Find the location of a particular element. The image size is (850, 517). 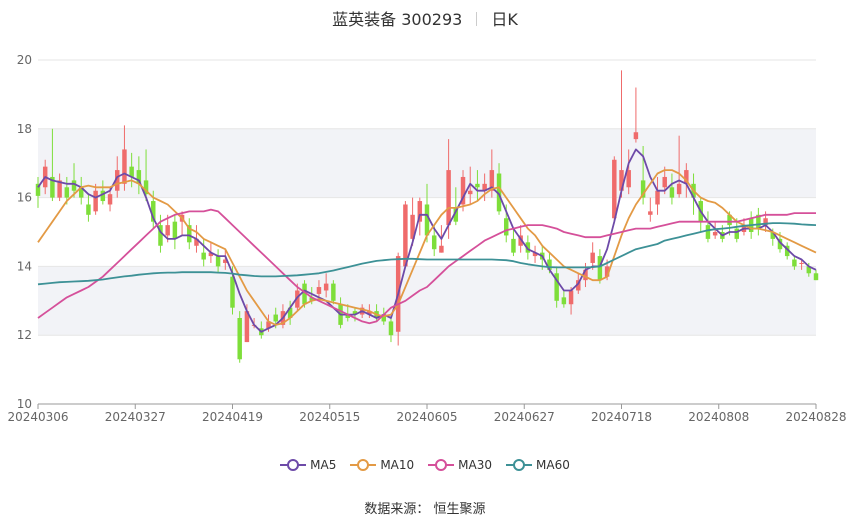

y-tick-label: 14 is located at coordinates (24, 266).